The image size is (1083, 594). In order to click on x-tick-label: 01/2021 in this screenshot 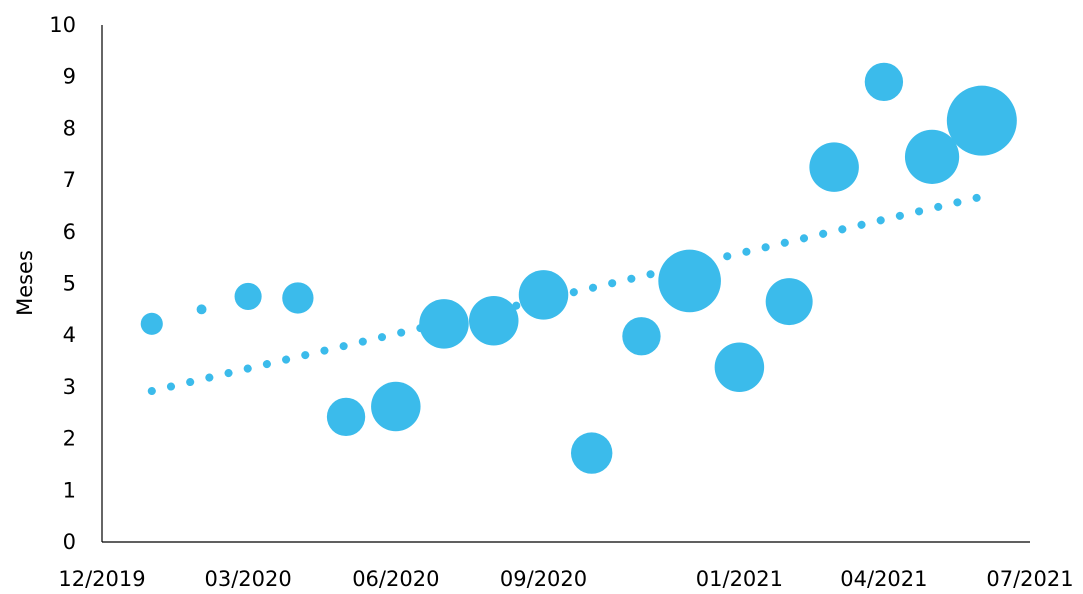, I will do `click(739, 579)`.